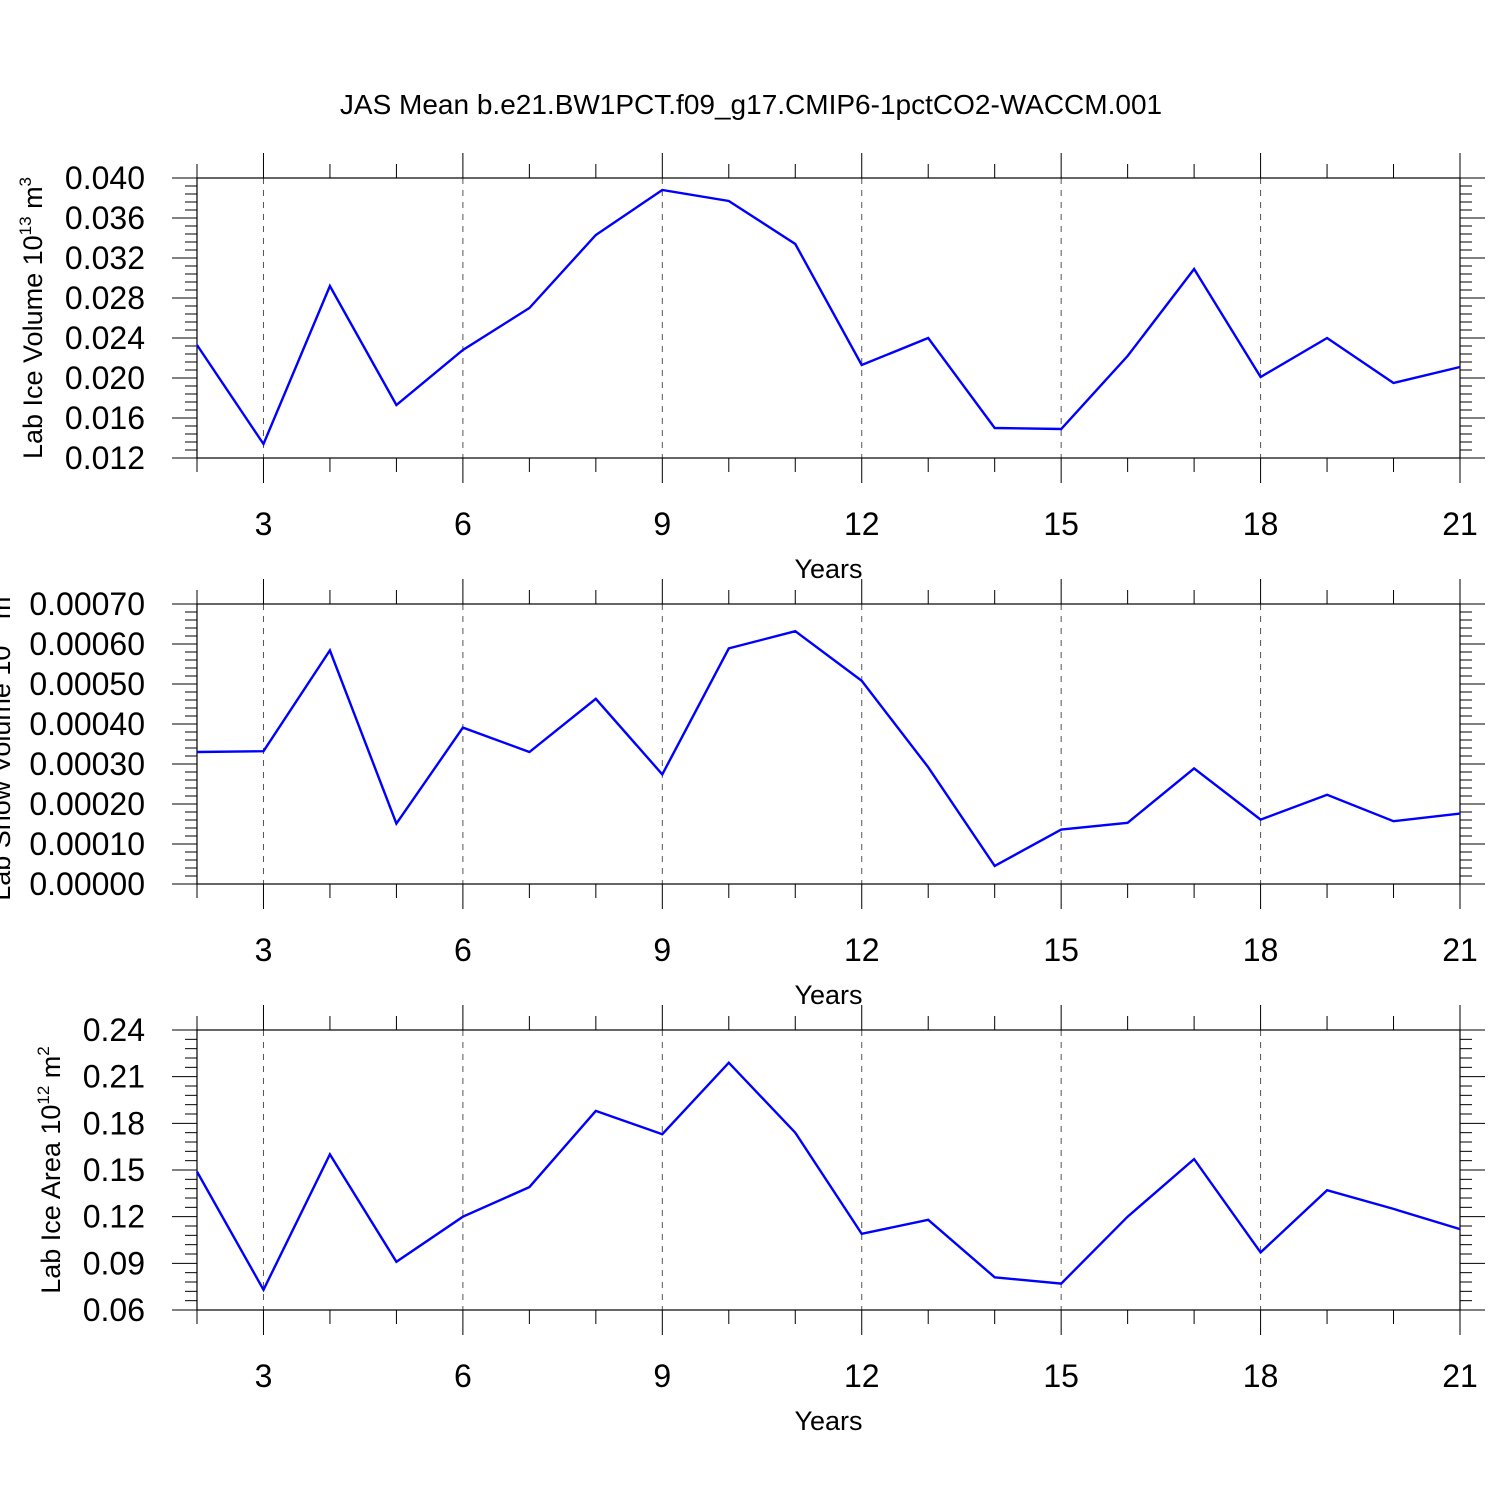  I want to click on y-tick-label: 0.15, so click(114, 1170).